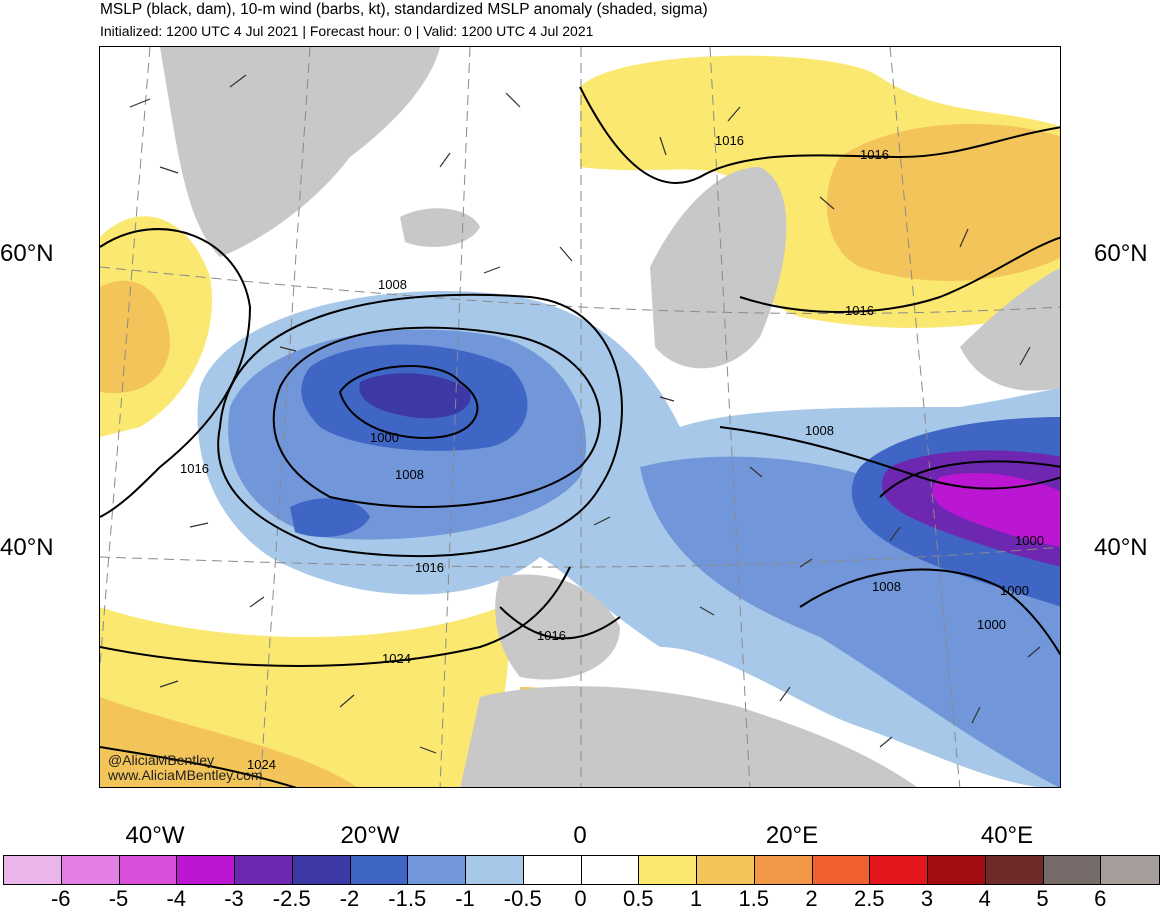 Image resolution: width=1160 pixels, height=912 pixels. What do you see at coordinates (135, 337) in the screenshot?
I see `positive-anomaly-west-core` at bounding box center [135, 337].